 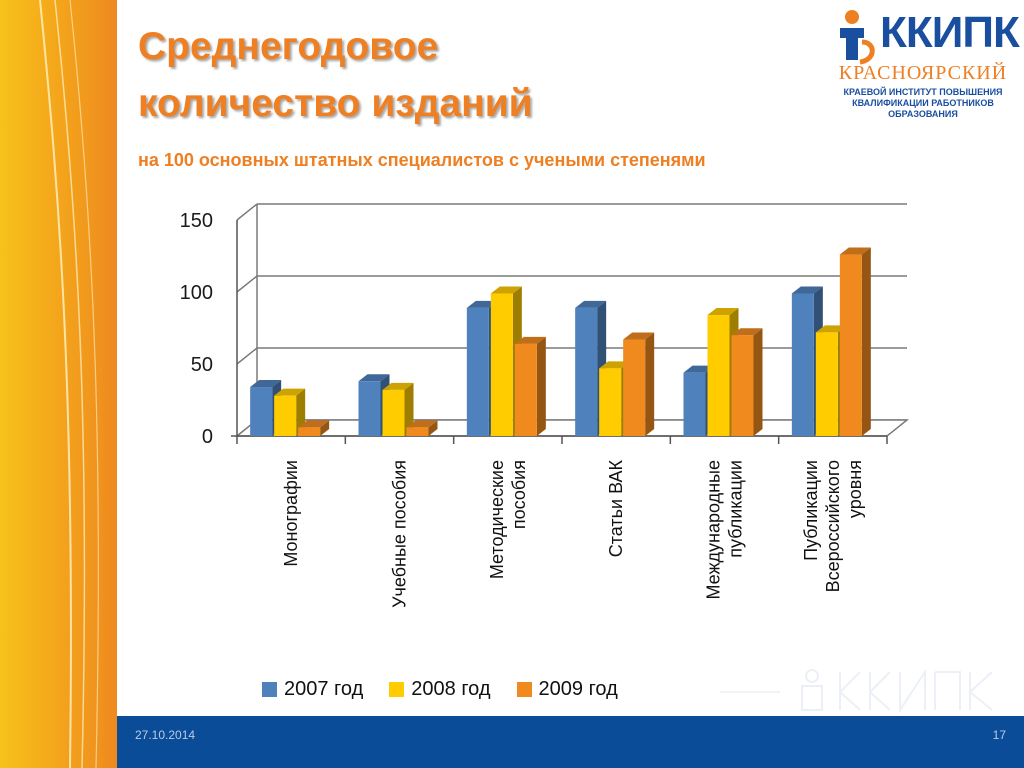 I want to click on category-label: Статьи ВАК, so click(x=616, y=508).